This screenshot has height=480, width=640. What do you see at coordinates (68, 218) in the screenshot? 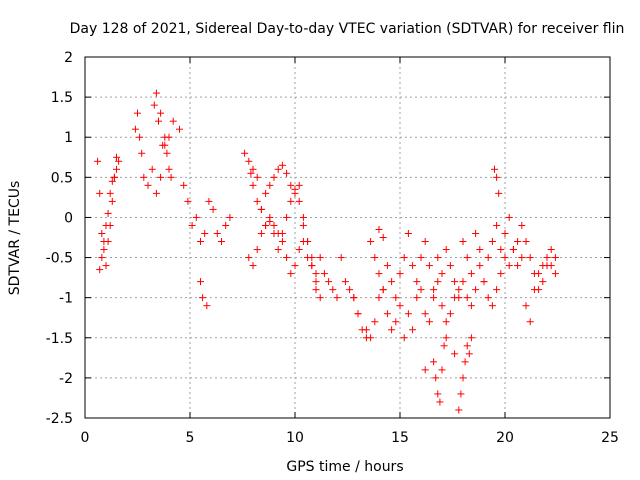
I see `y-tick-label: 0` at bounding box center [68, 218].